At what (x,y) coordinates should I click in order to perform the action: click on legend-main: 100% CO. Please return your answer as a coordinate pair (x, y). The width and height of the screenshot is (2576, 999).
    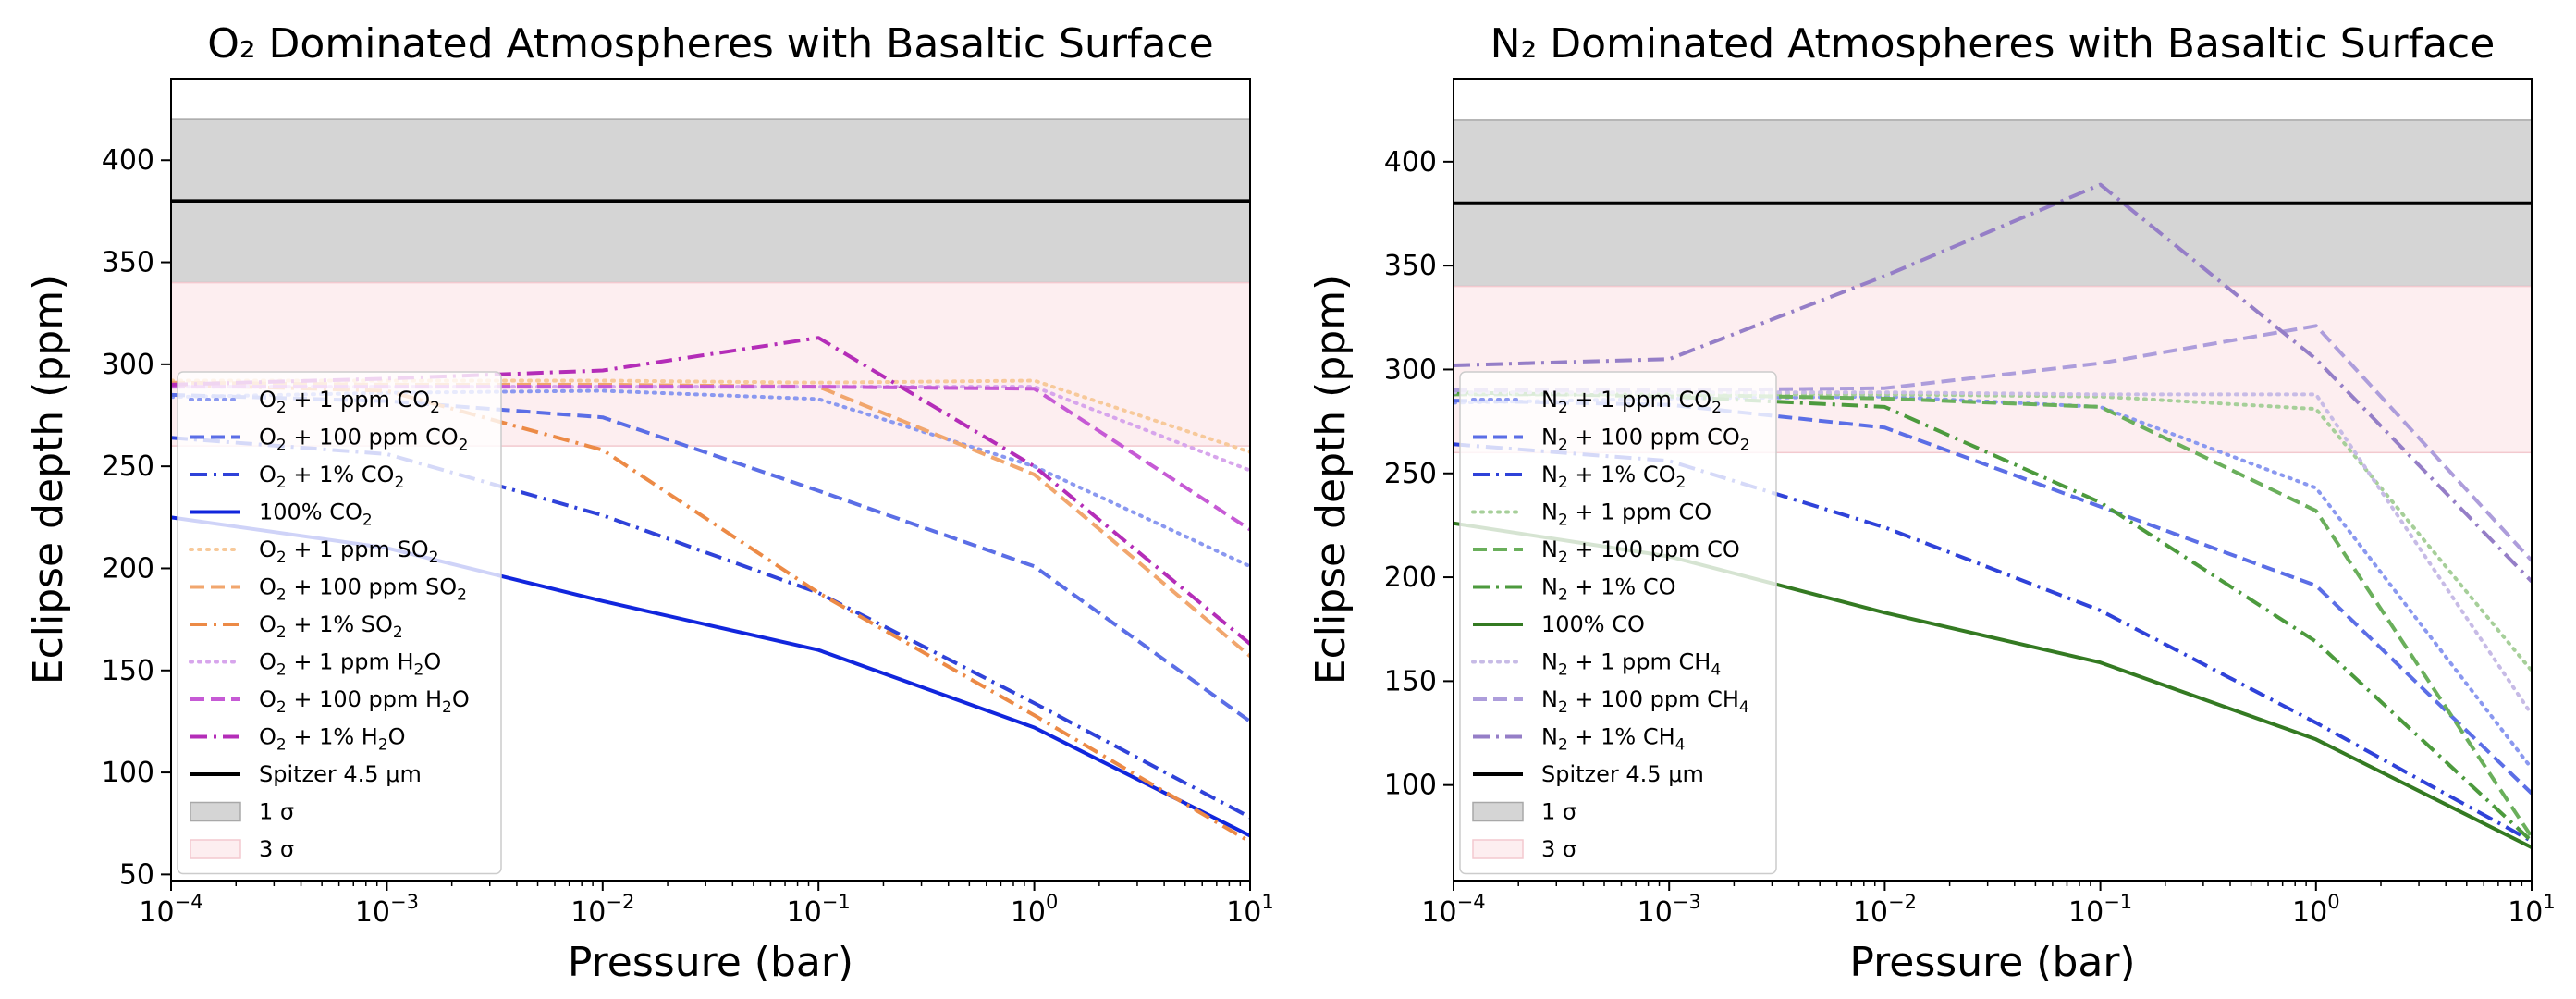
    Looking at the image, I should click on (1593, 624).